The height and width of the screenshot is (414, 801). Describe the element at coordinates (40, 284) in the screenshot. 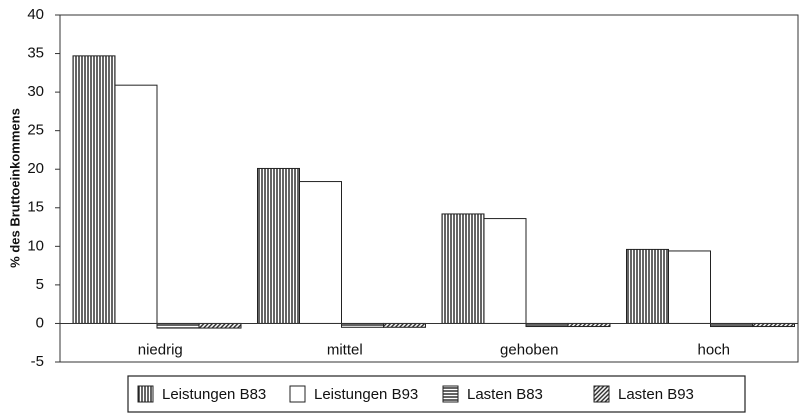

I see `y-tick-label: 5` at that location.